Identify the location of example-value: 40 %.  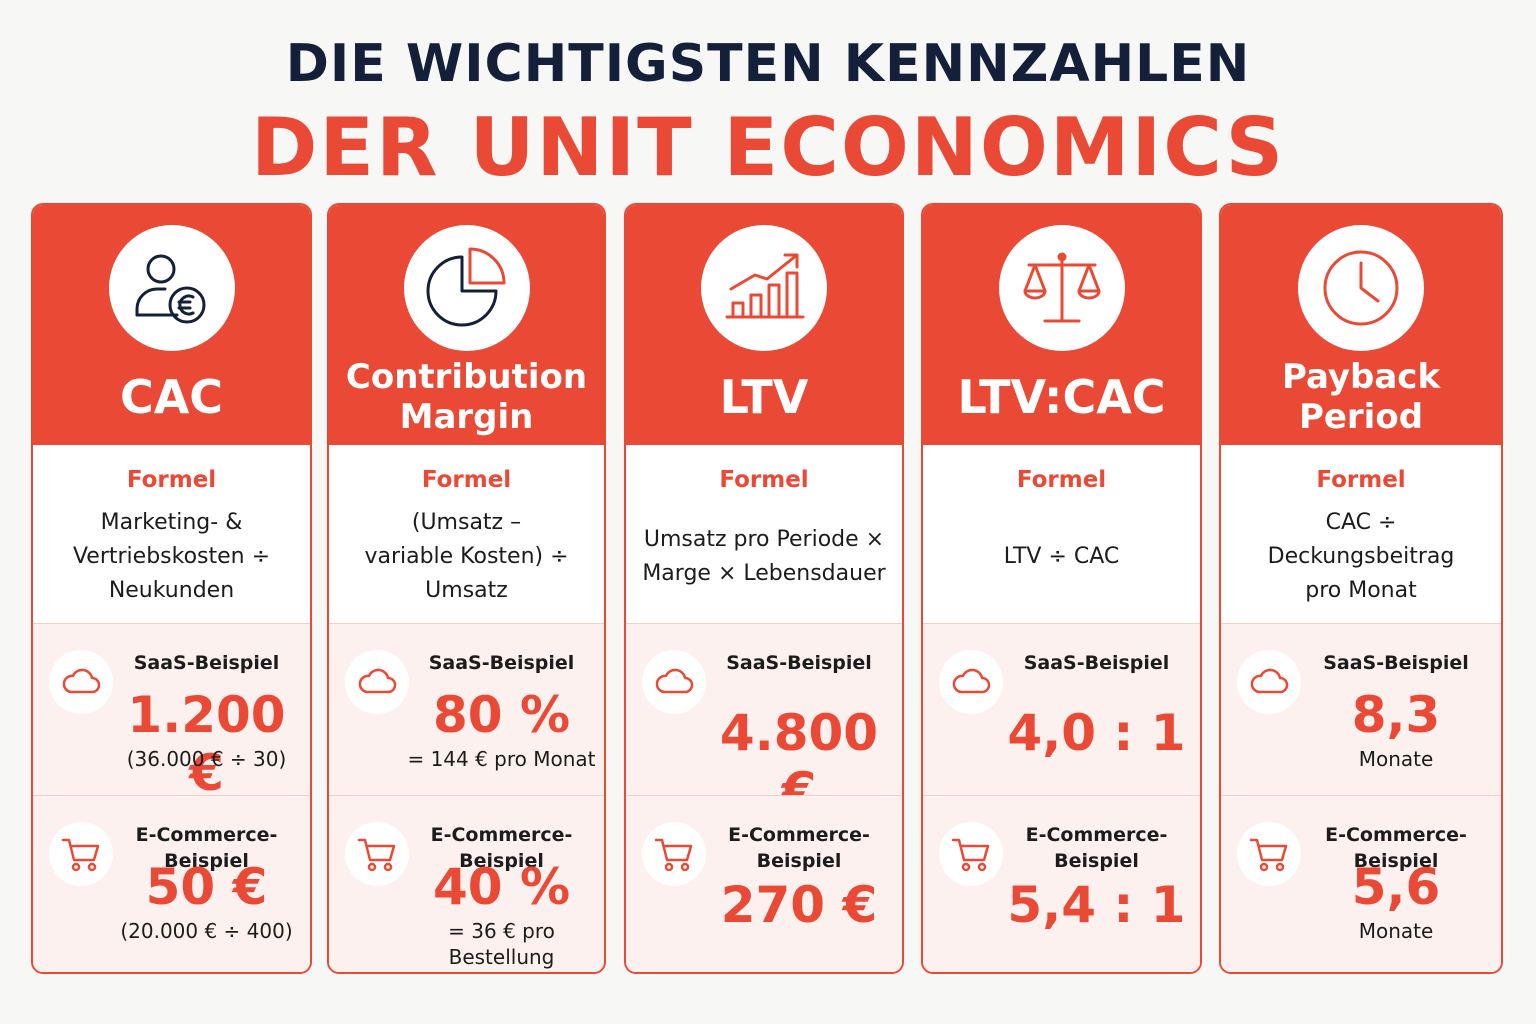
(501, 887).